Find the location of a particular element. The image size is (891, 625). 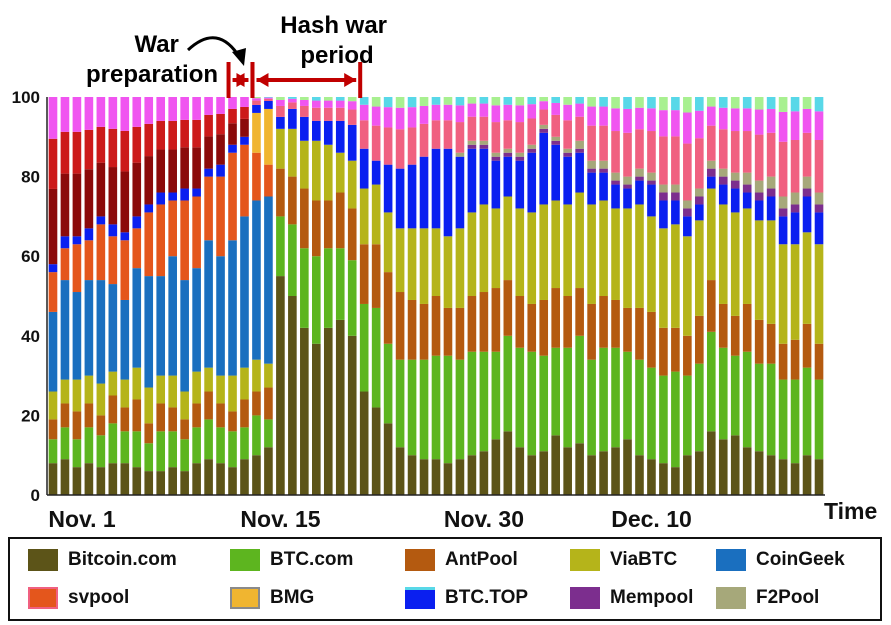

war-preparation-label: War preparation is located at coordinates (152, 59).